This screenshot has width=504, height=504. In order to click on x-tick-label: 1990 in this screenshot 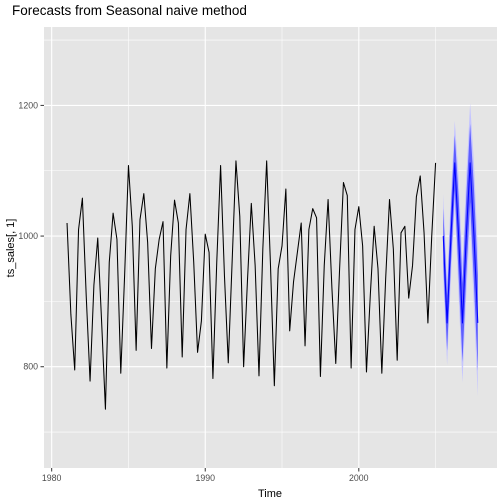, I will do `click(205, 478)`.